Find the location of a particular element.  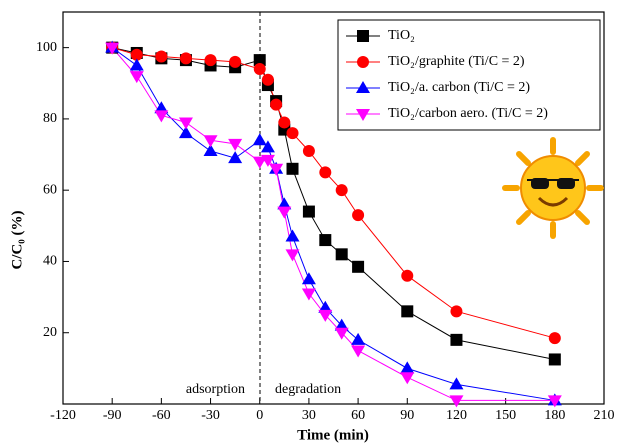

annotation: adsorption is located at coordinates (215, 389).